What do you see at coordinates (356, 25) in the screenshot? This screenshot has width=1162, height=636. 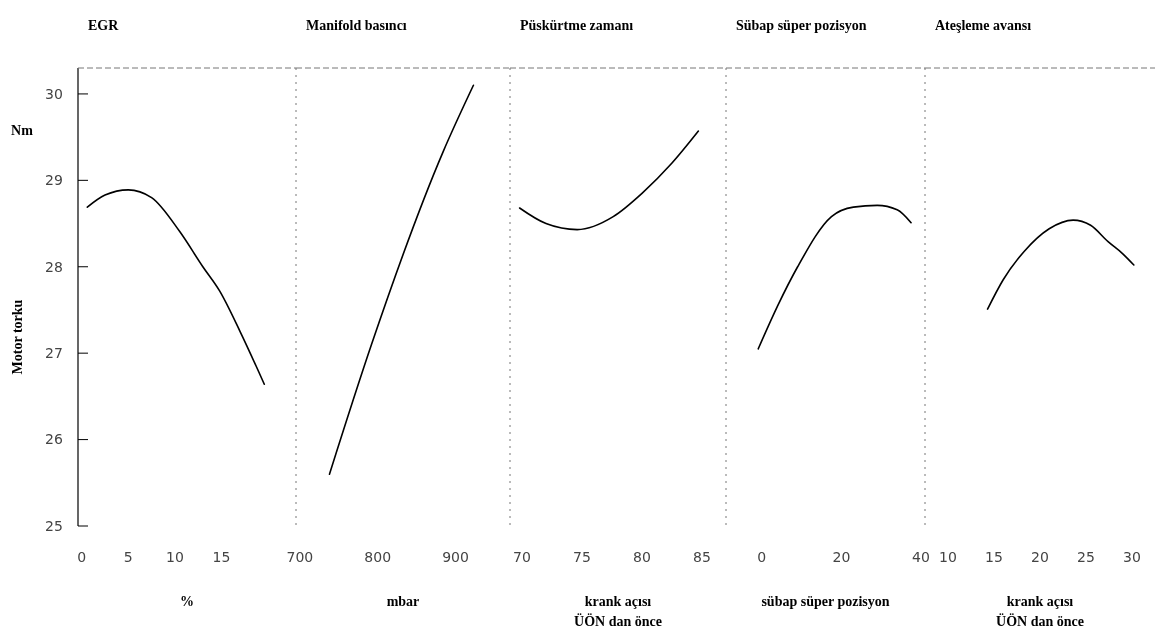 I see `chart-title: Manifold basıncı` at bounding box center [356, 25].